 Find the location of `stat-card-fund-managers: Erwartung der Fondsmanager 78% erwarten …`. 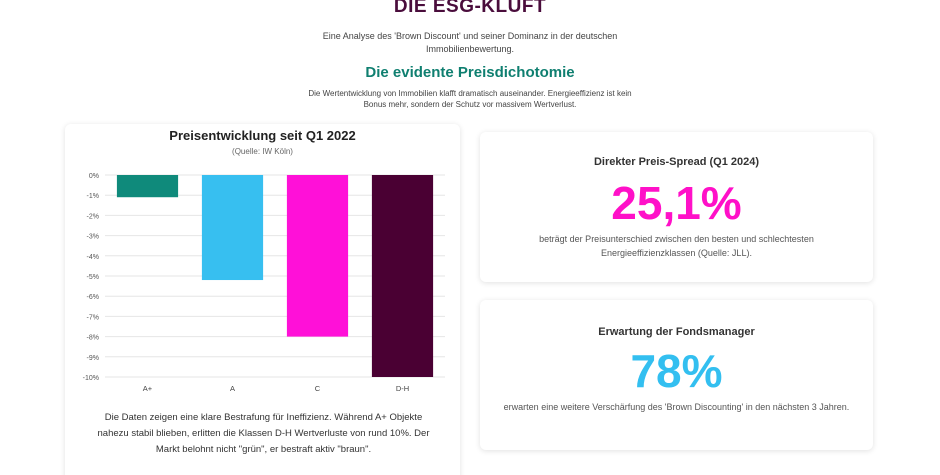

stat-card-fund-managers: Erwartung der Fondsmanager 78% erwarten … is located at coordinates (676, 375).